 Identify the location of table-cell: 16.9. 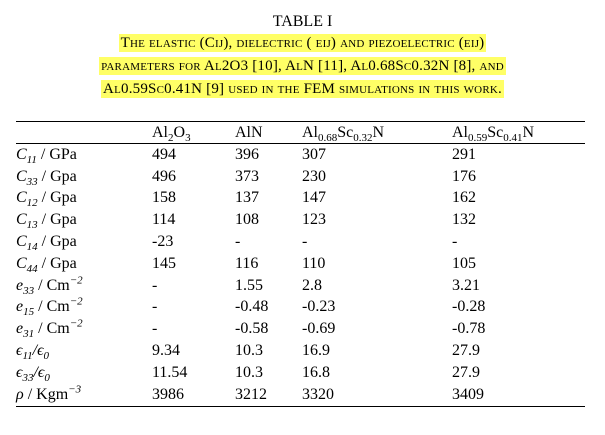
(316, 351).